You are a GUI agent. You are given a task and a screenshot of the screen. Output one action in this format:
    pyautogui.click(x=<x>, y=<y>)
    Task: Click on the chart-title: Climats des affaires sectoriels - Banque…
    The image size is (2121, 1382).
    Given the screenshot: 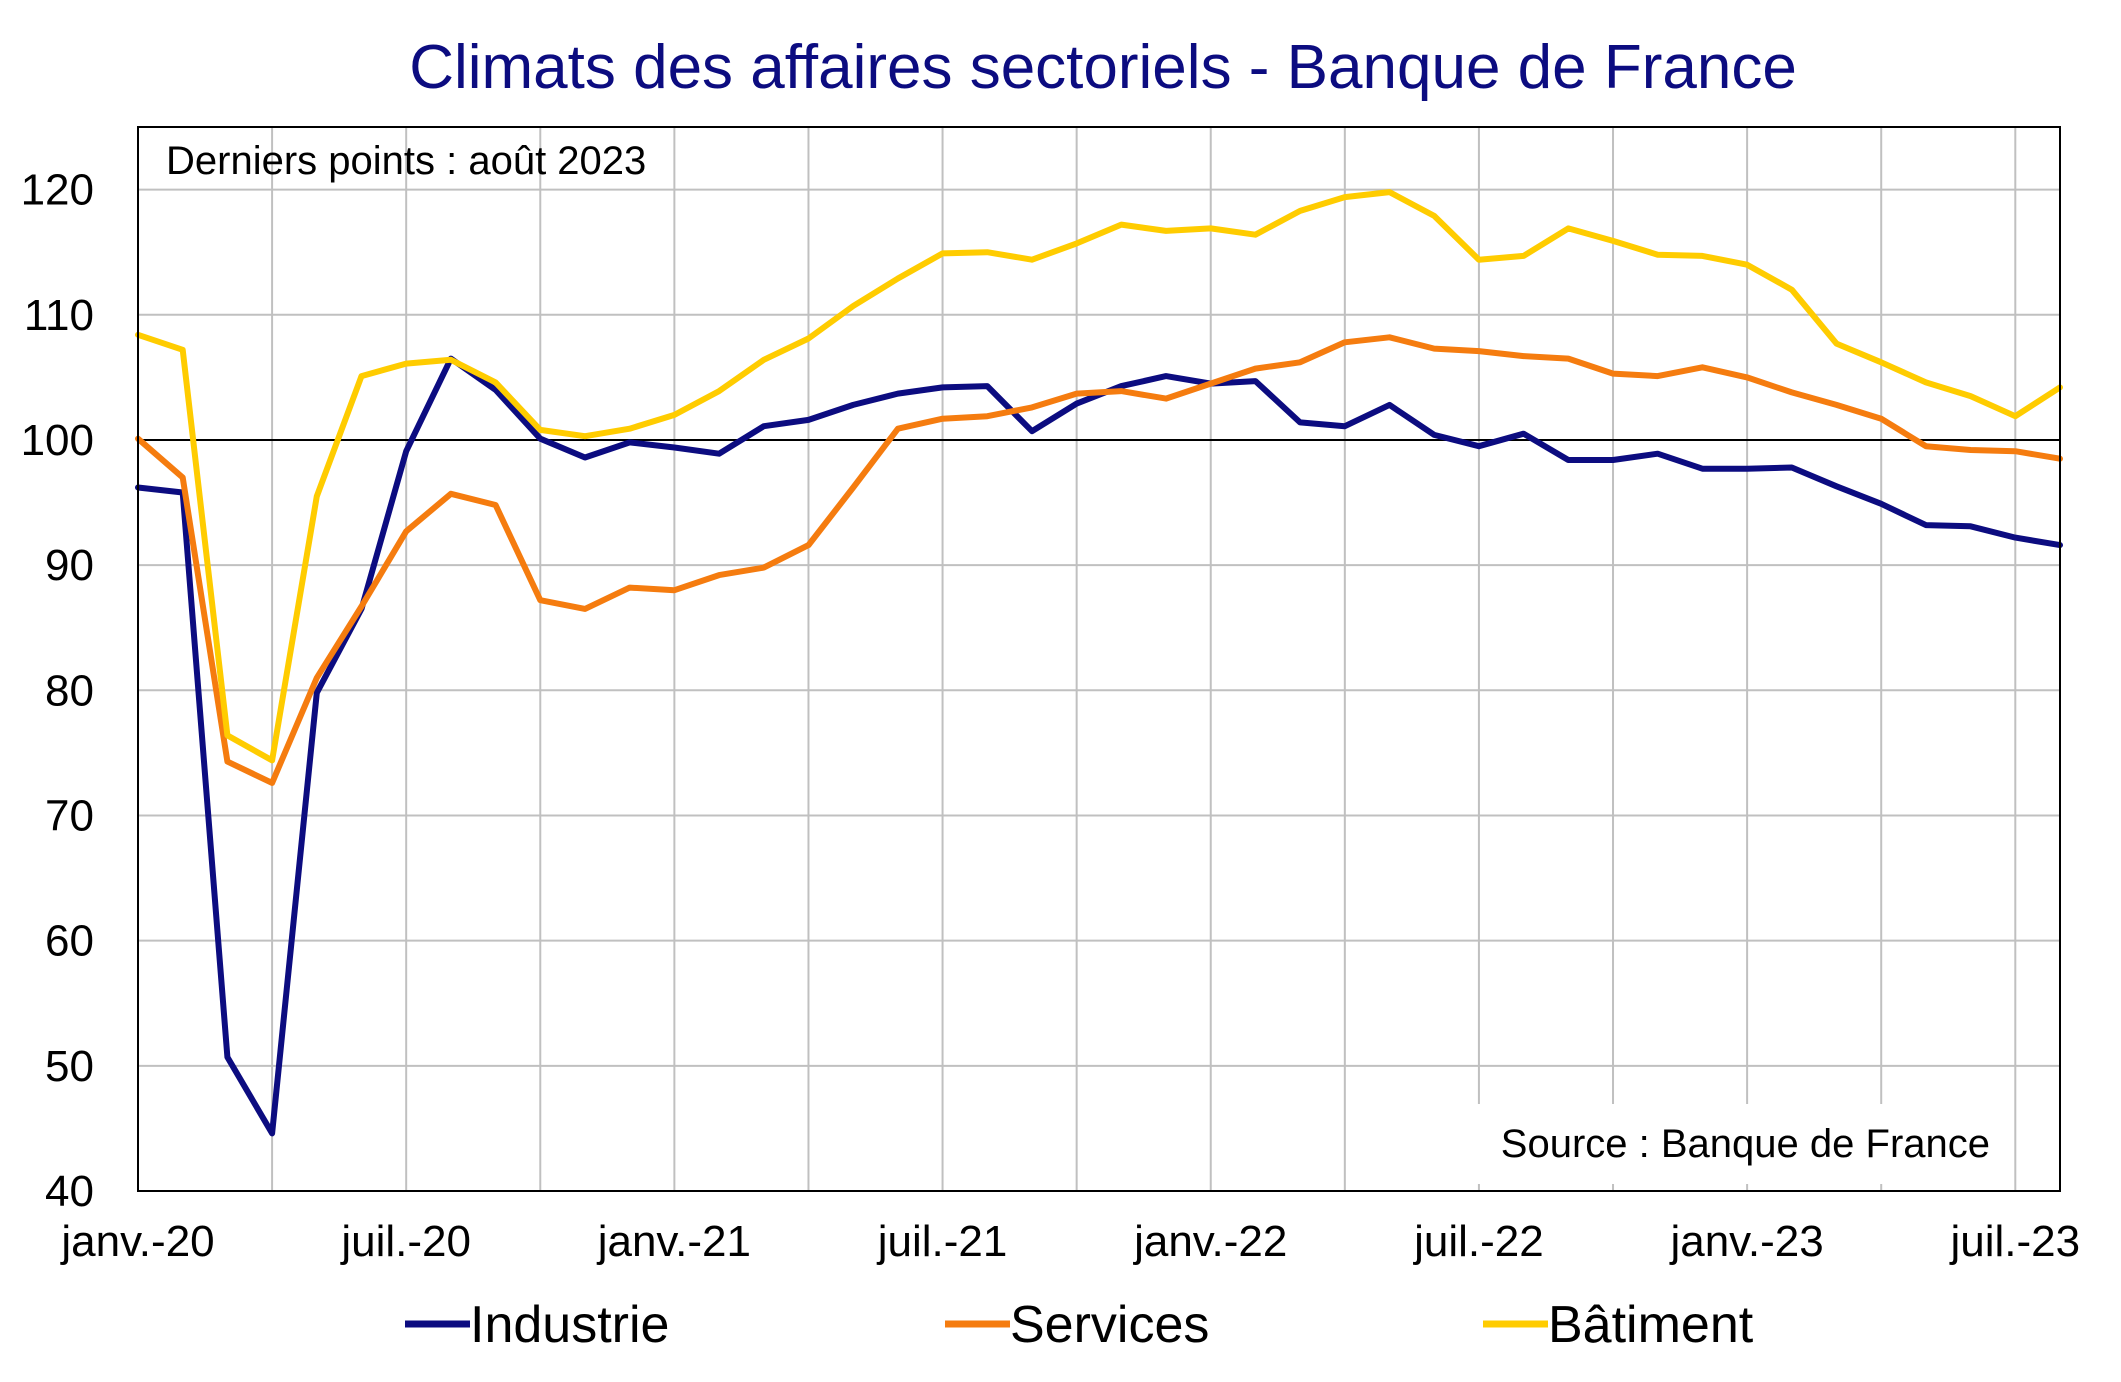 What is the action you would take?
    pyautogui.click(x=1103, y=67)
    